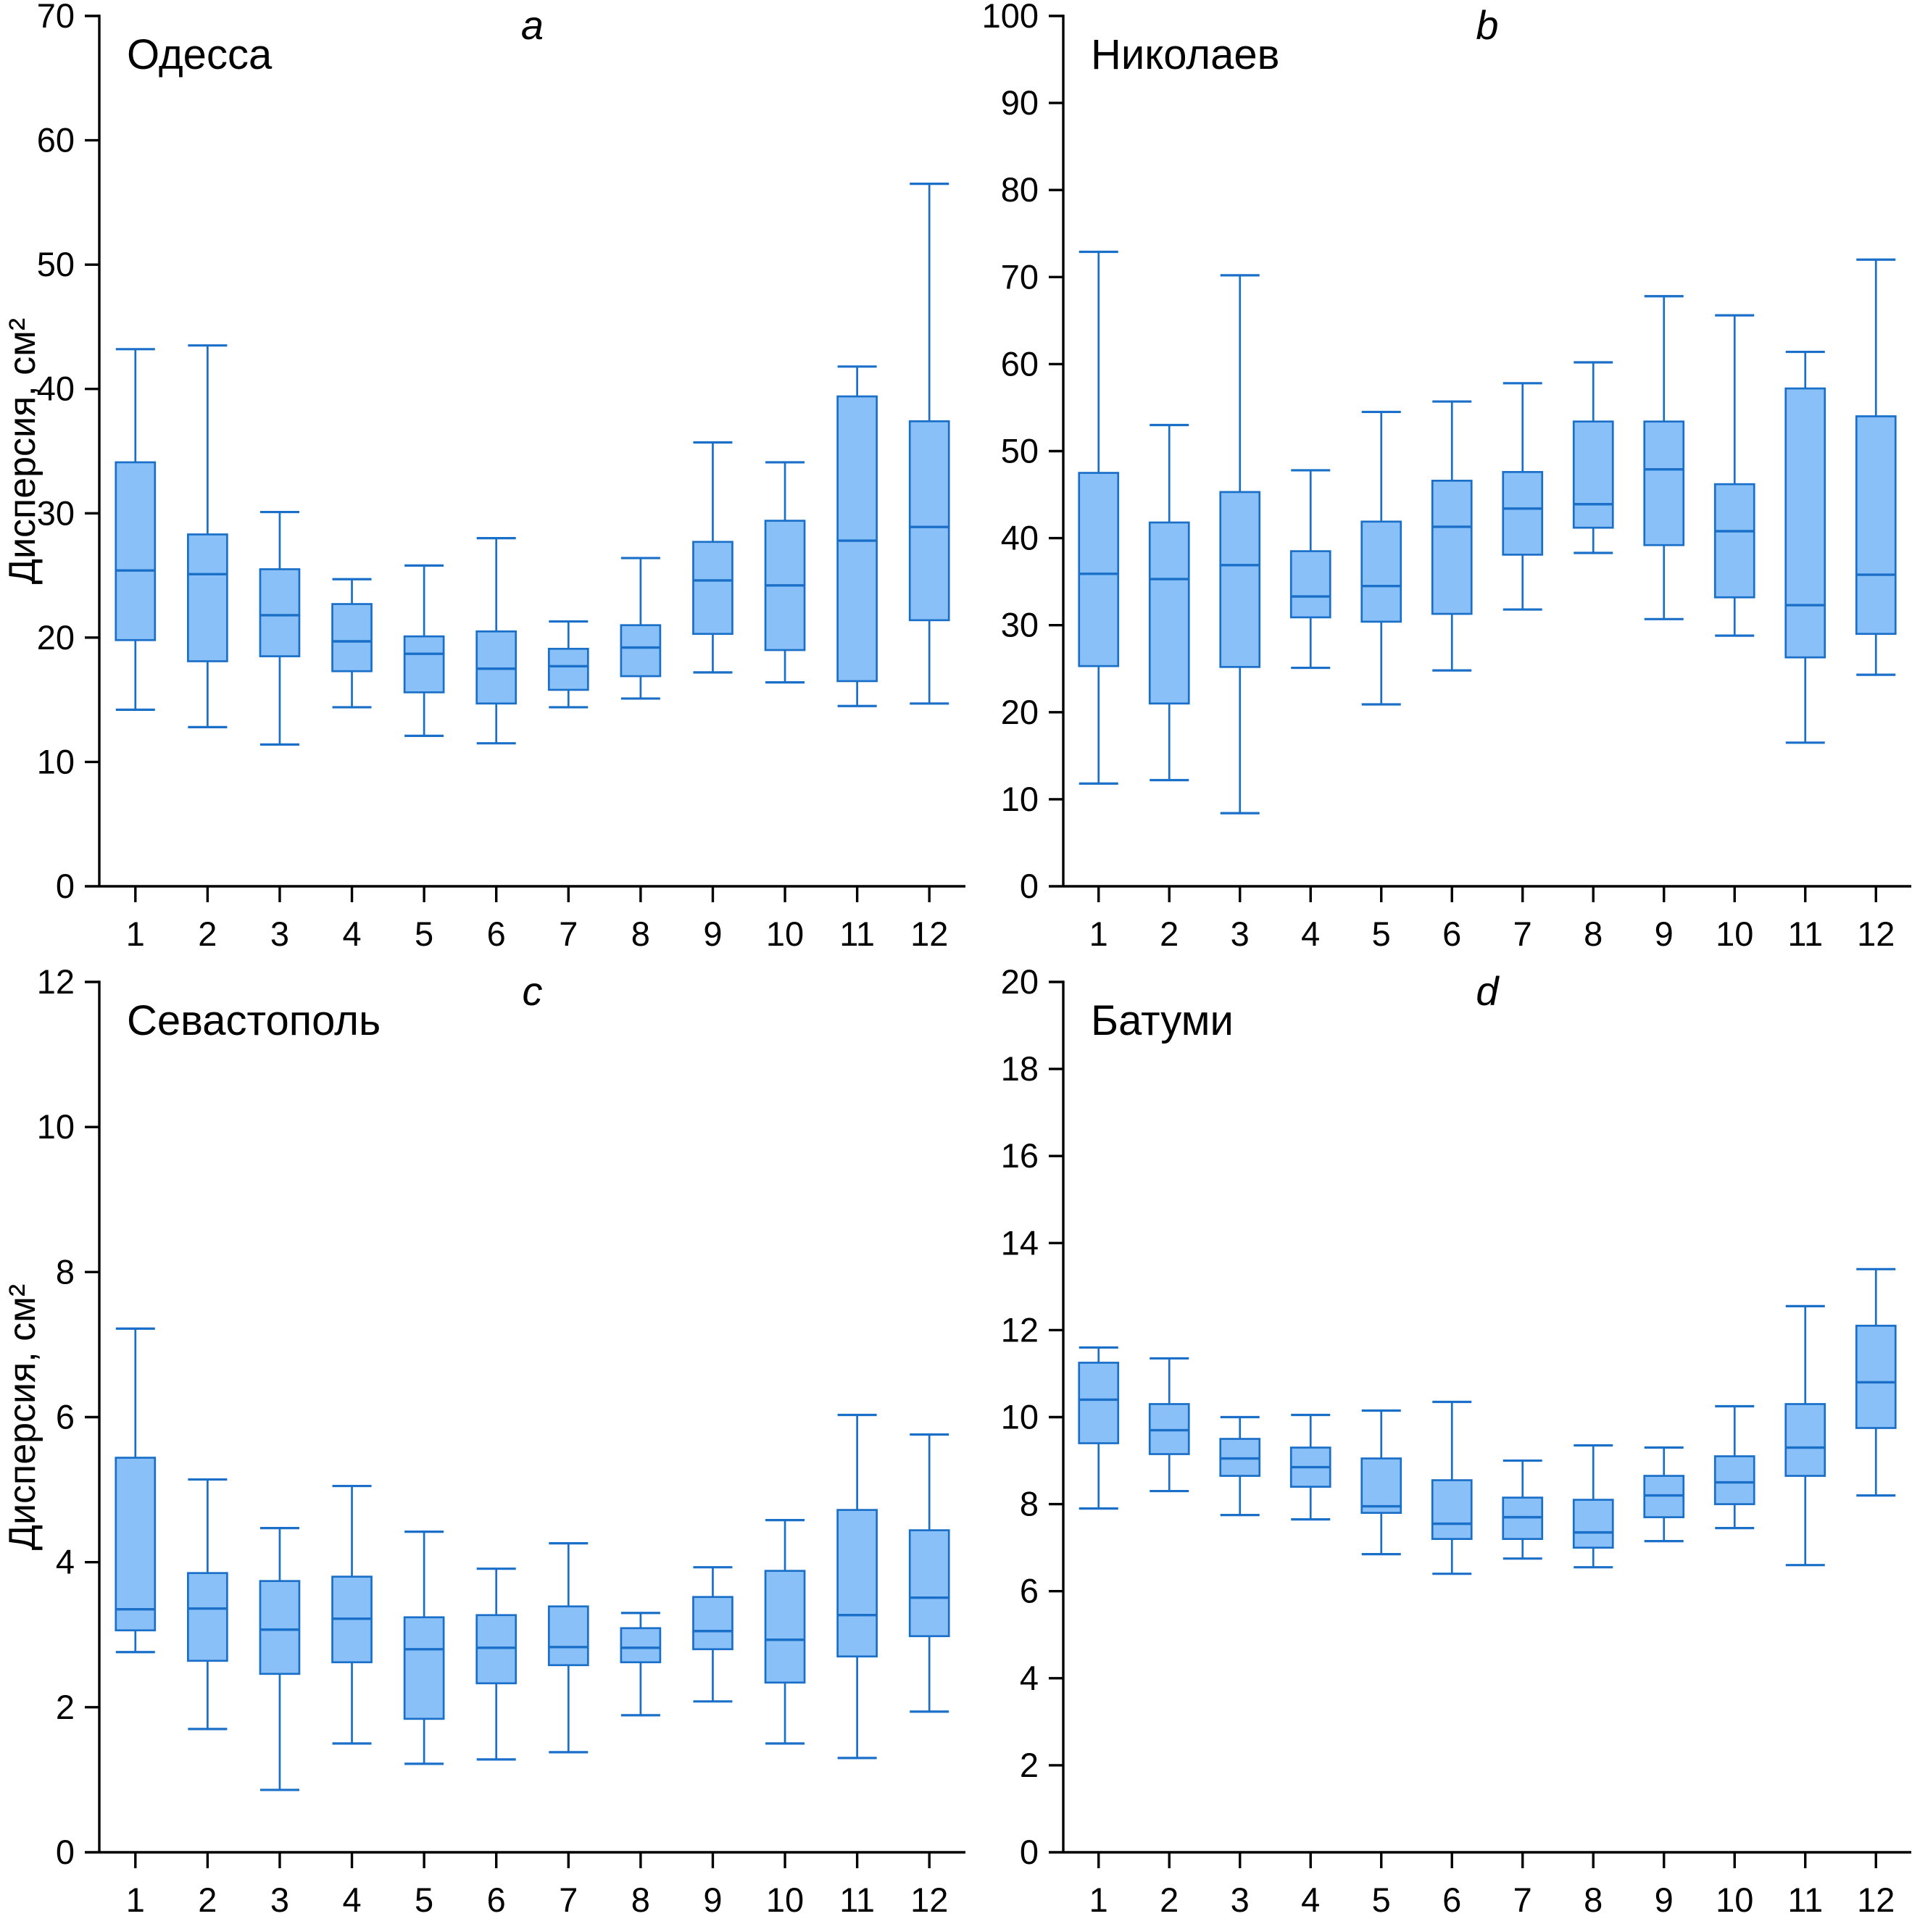  Describe the element at coordinates (1020, 102) in the screenshot. I see `y-tick-label: 90` at that location.